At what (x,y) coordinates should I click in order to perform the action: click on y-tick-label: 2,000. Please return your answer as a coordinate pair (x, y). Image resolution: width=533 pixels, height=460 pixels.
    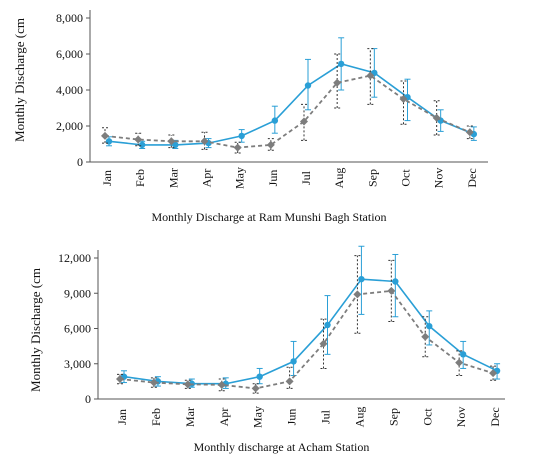
    Looking at the image, I should click on (69, 126).